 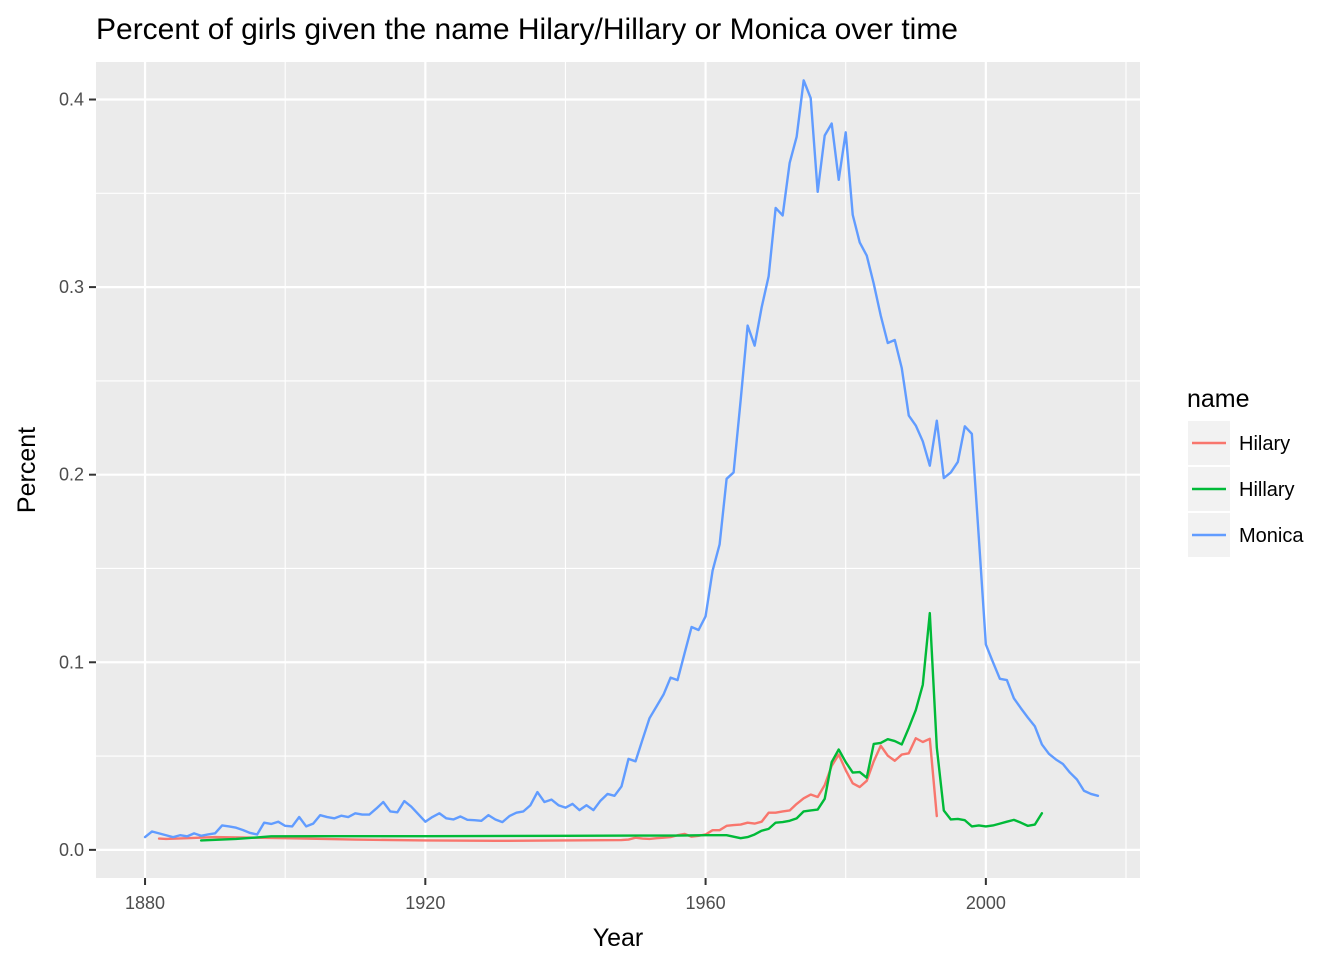 I want to click on legend: name Hilary Hillary Monica, so click(x=1245, y=471).